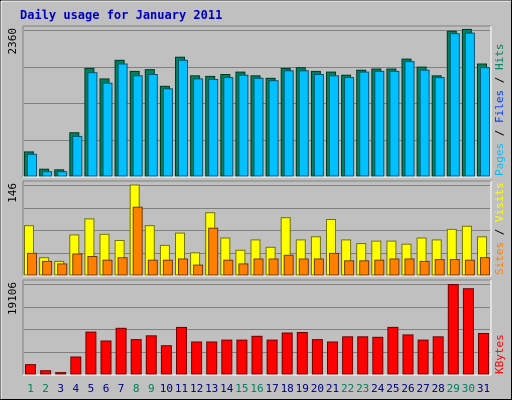 Image resolution: width=512 pixels, height=400 pixels. What do you see at coordinates (483, 388) in the screenshot?
I see `x-tick-label: 31` at bounding box center [483, 388].